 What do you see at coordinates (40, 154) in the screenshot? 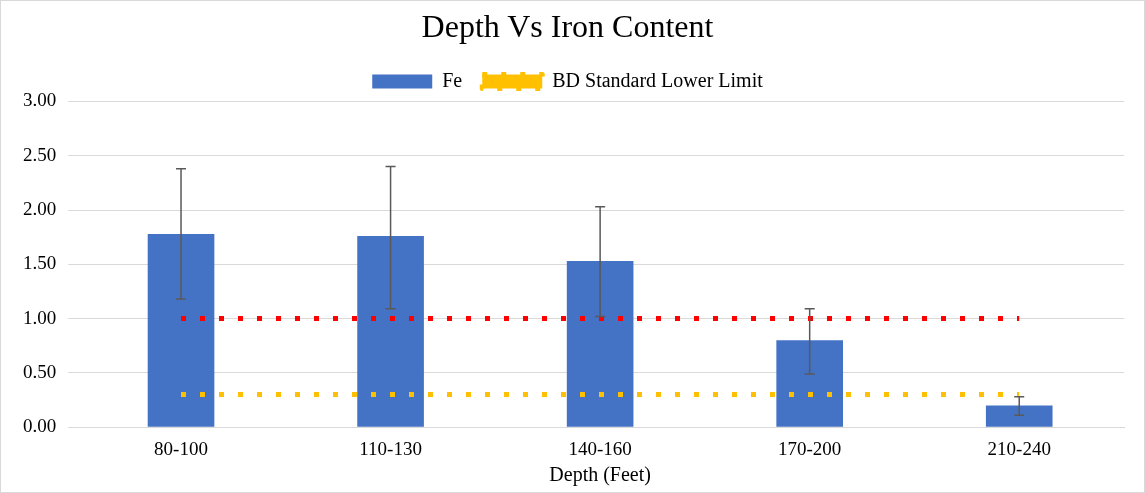
I see `y-tick-label: 2.50` at bounding box center [40, 154].